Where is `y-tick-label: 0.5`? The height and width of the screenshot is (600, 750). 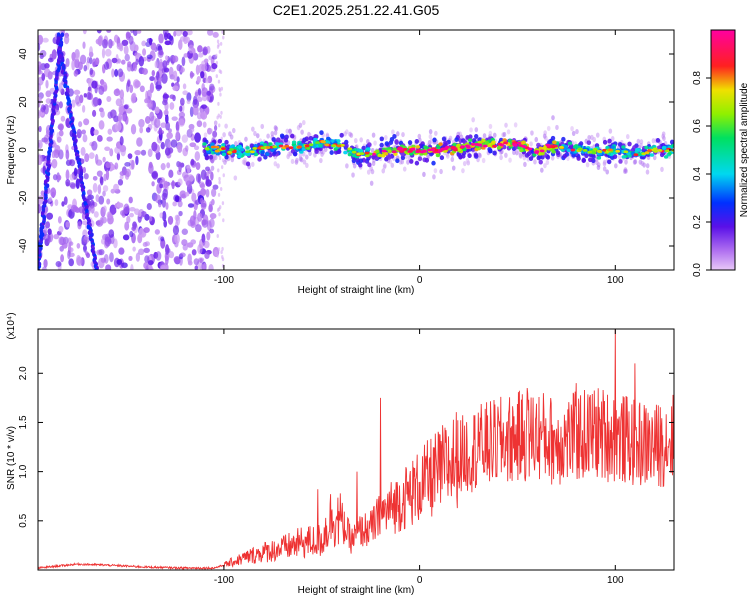 y-tick-label: 0.5 is located at coordinates (23, 520).